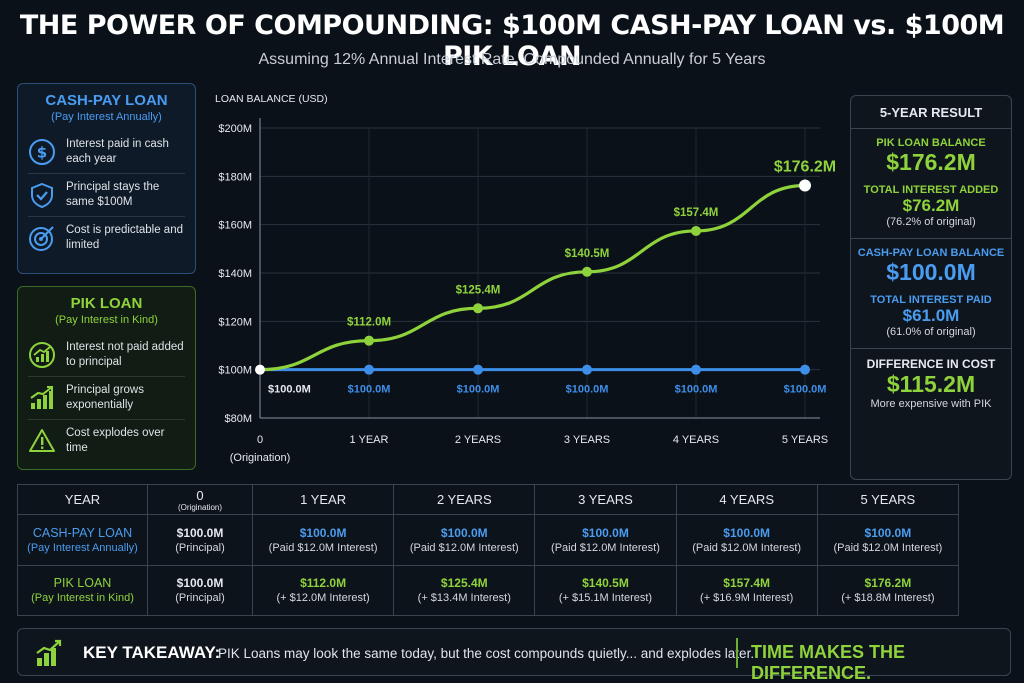  I want to click on table-year-col: 3 YEARS, so click(605, 499).